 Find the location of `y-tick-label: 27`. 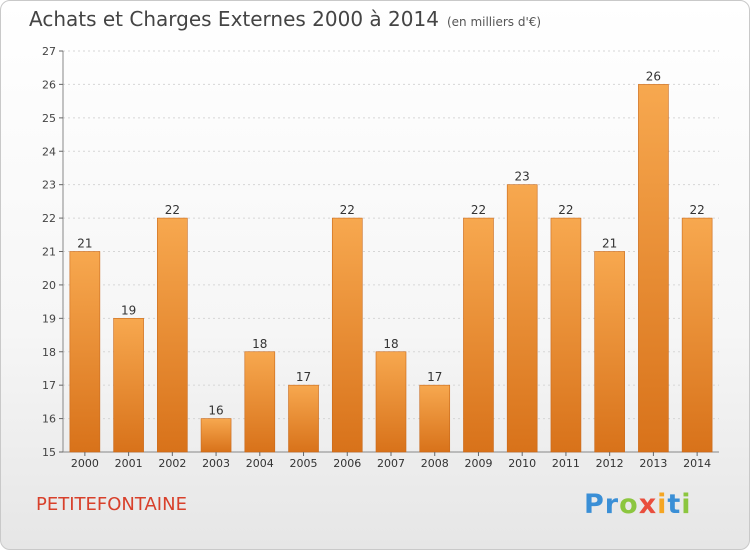

y-tick-label: 27 is located at coordinates (49, 51).